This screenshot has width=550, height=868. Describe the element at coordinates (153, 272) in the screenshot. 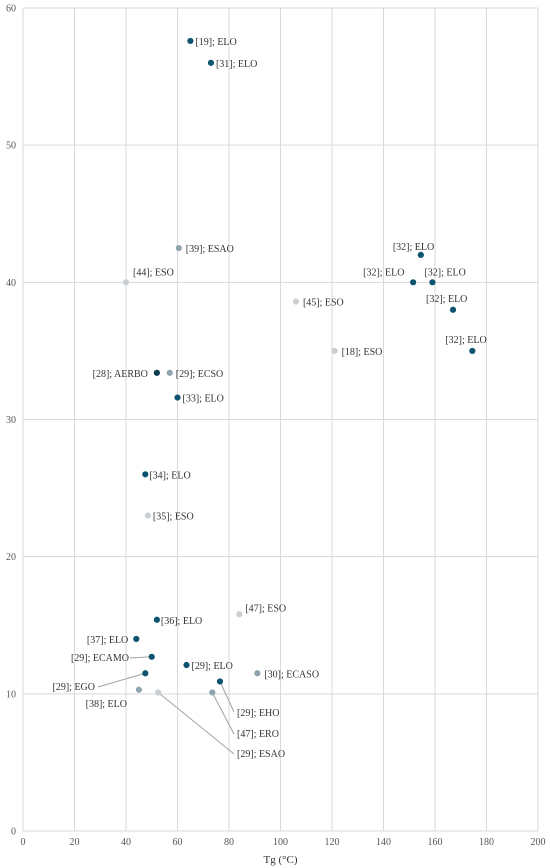

I see `data-label: [44]; ESO` at that location.